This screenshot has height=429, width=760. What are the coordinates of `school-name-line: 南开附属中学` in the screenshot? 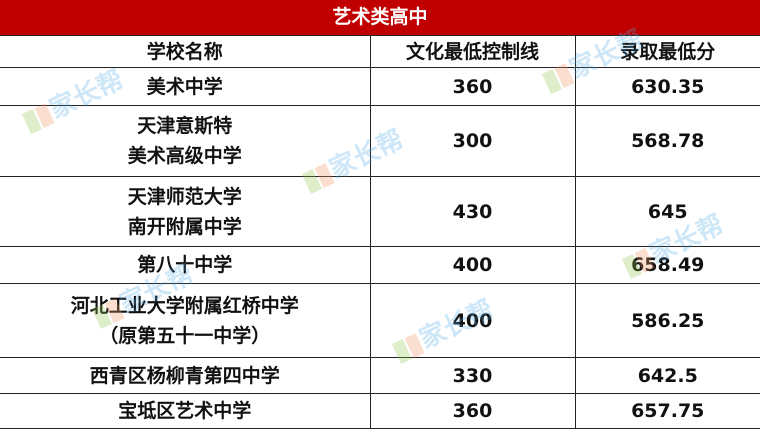 It's located at (184, 226).